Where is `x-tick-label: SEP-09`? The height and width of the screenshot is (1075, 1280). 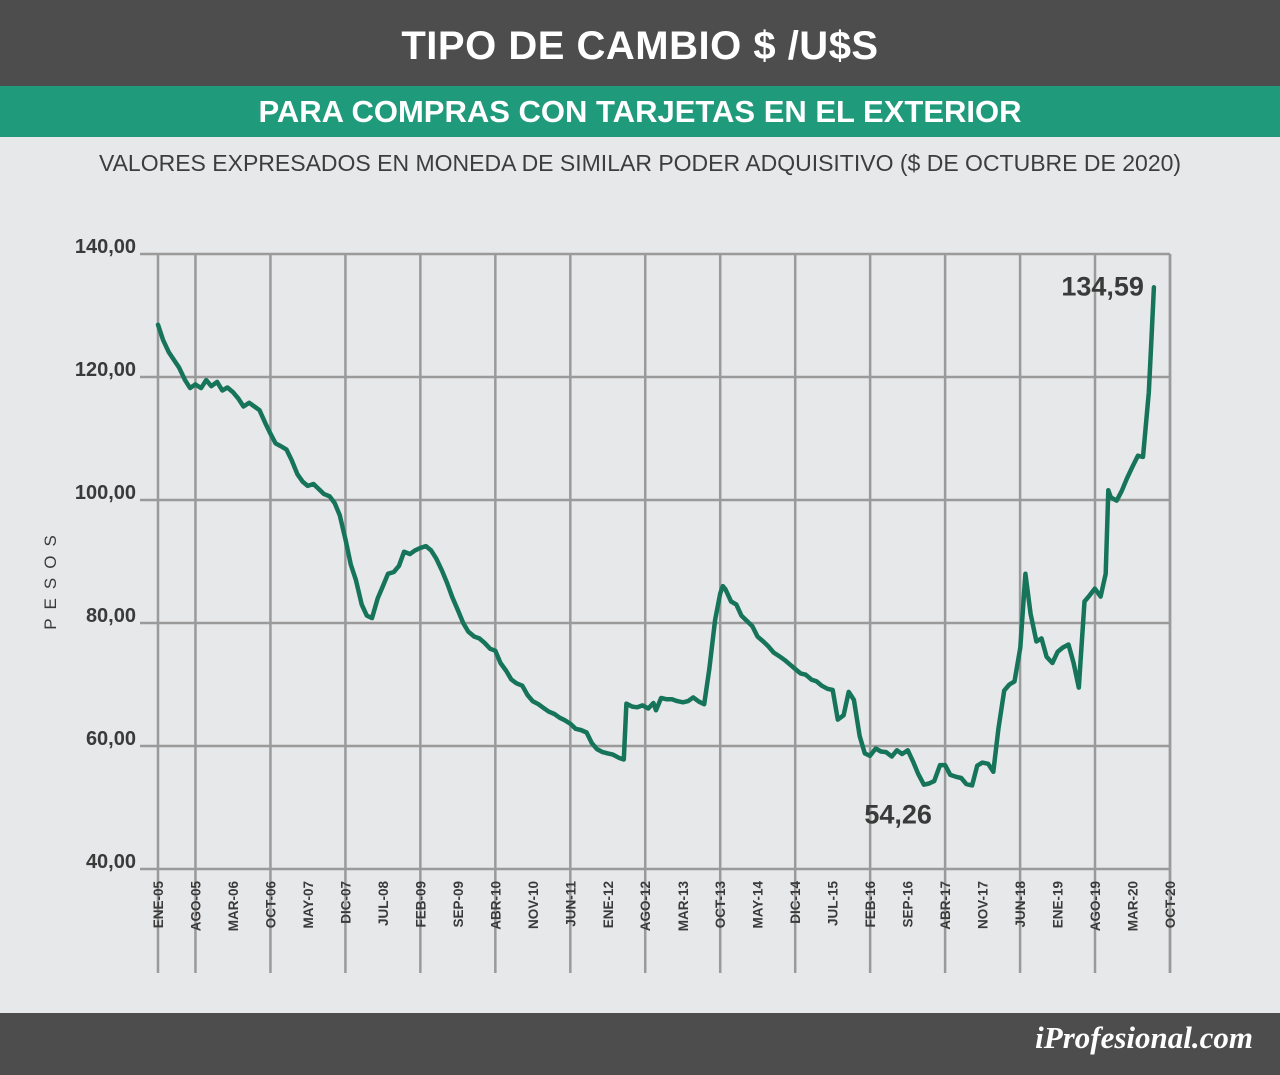
x-tick-label: SEP-09 is located at coordinates (458, 904).